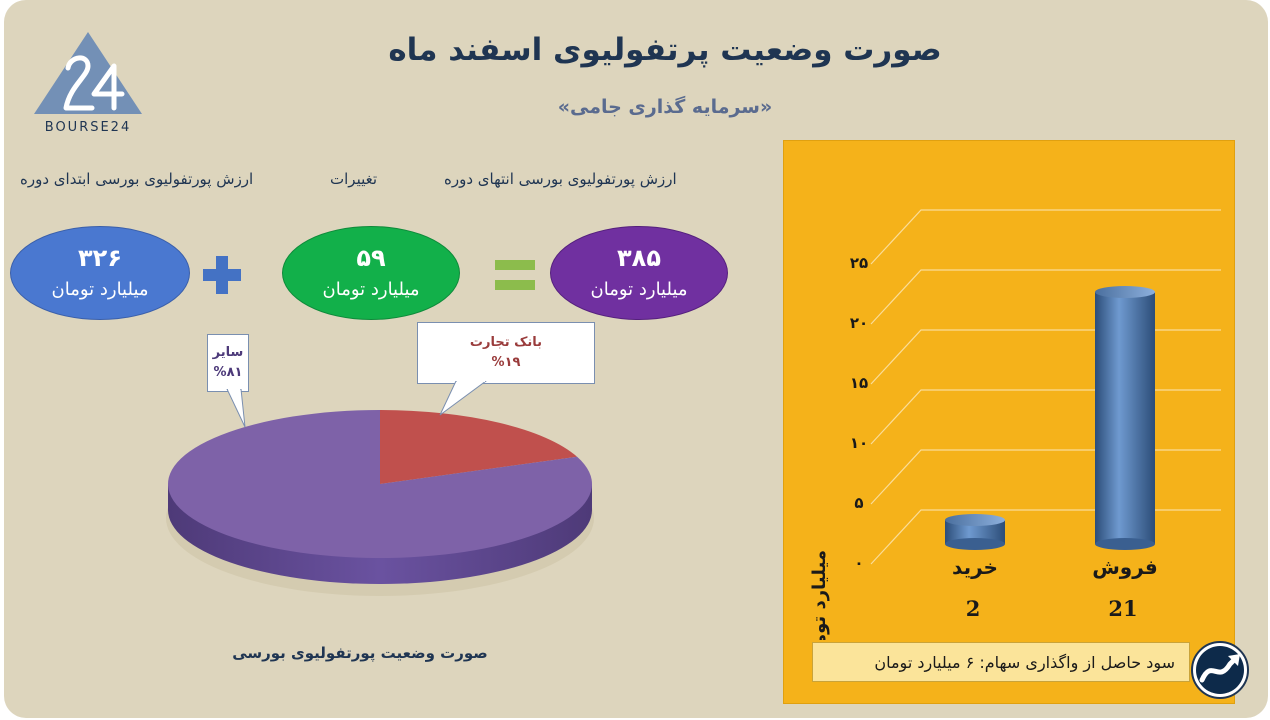 This screenshot has width=1270, height=720. I want to click on start-value-number: ۳۲۶, so click(100, 258).